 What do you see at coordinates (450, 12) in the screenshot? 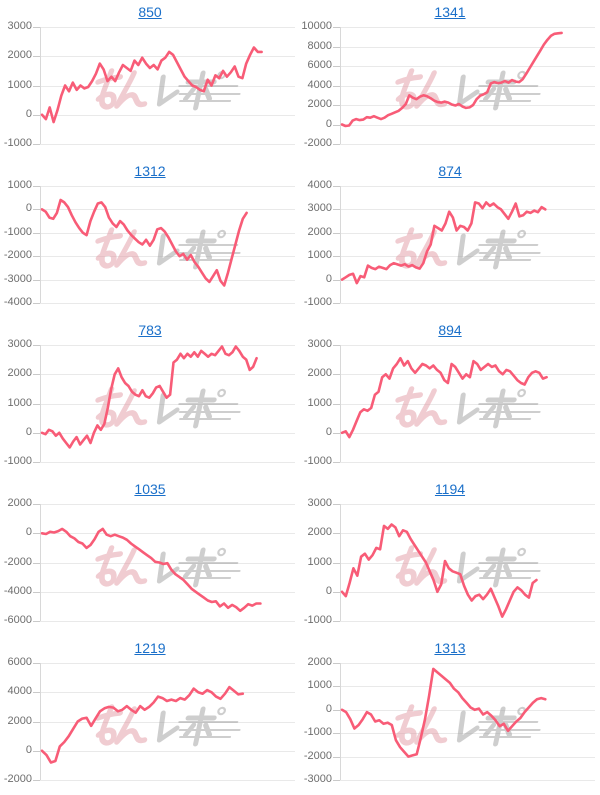
I see `chart-title-link: 1341` at bounding box center [450, 12].